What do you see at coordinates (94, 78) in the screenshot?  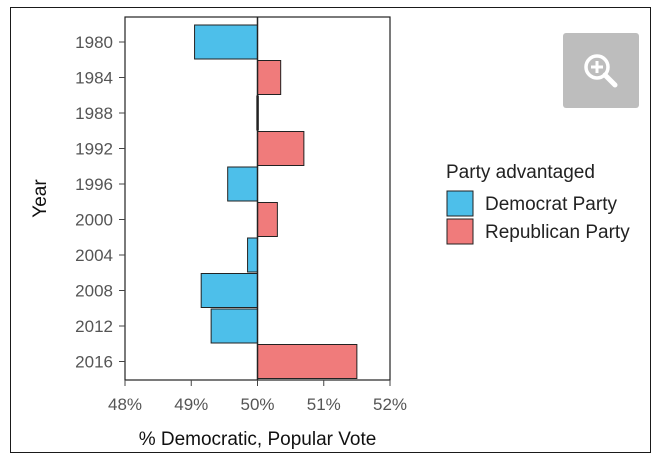 I see `y-tick-label: 1984` at bounding box center [94, 78].